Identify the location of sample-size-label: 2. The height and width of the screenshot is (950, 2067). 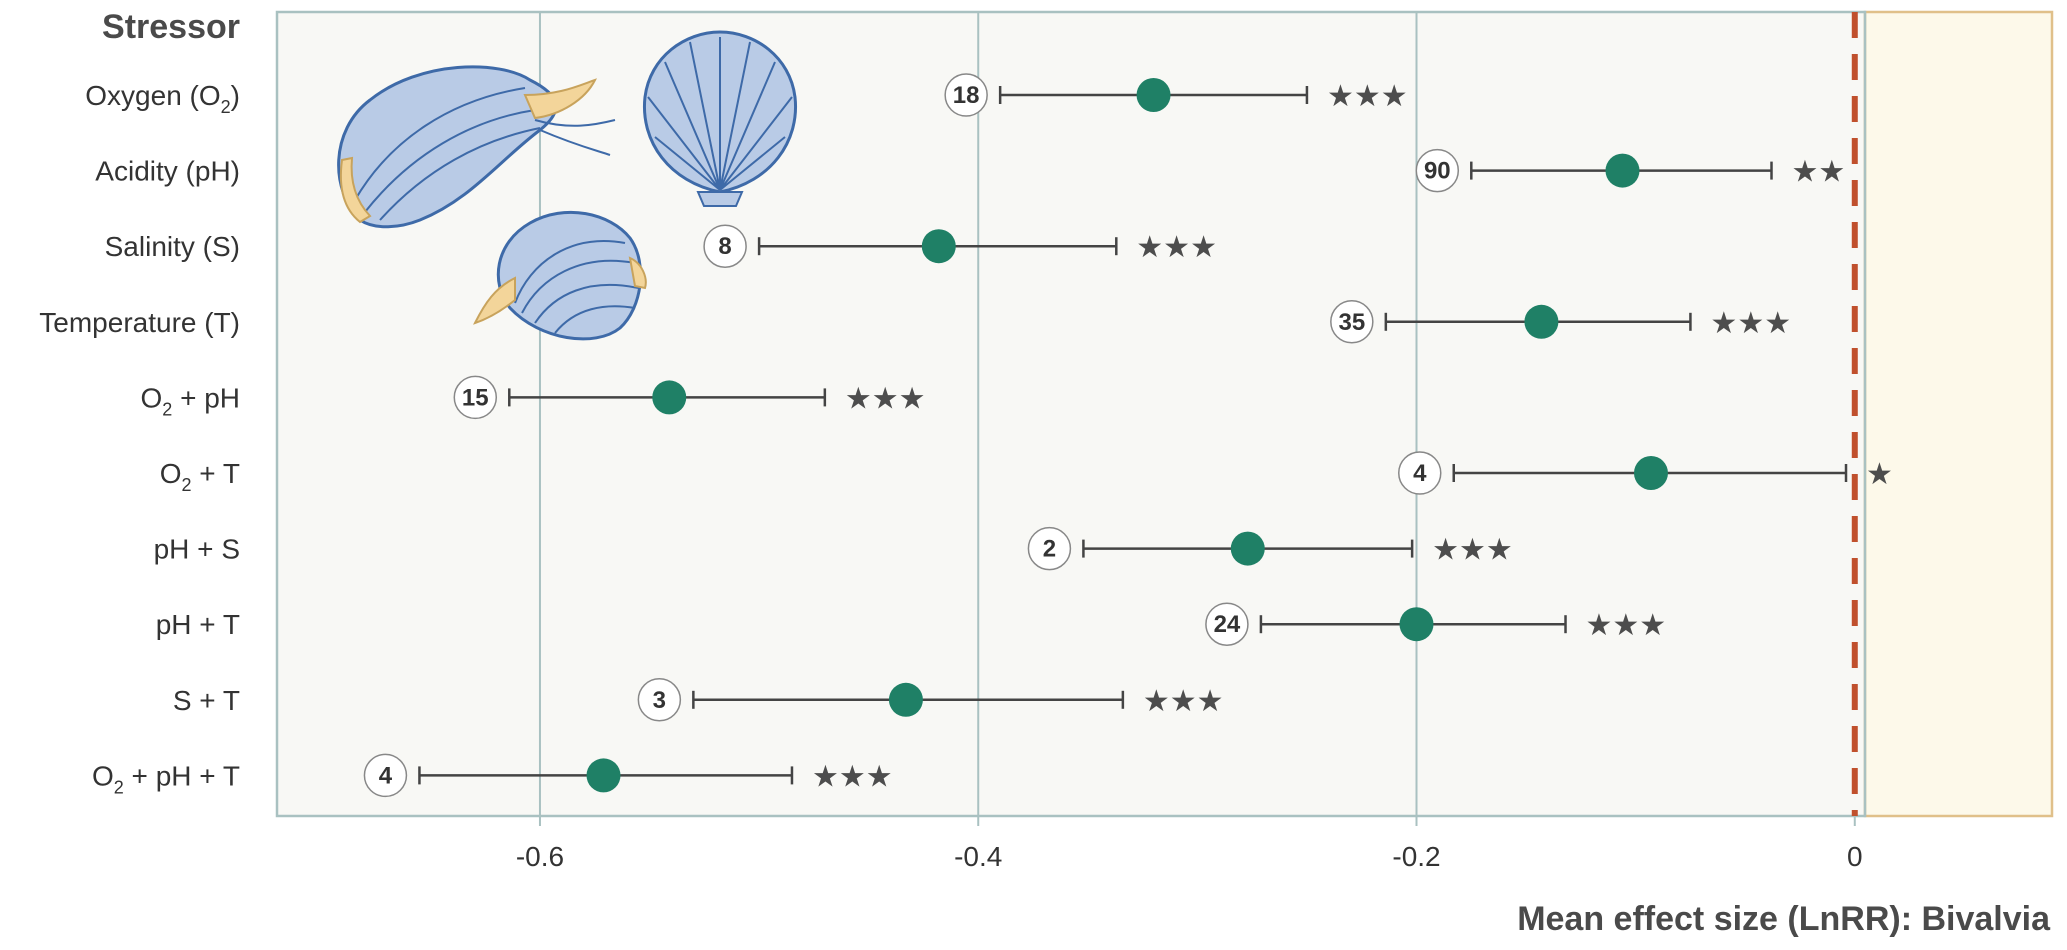
(1049, 549).